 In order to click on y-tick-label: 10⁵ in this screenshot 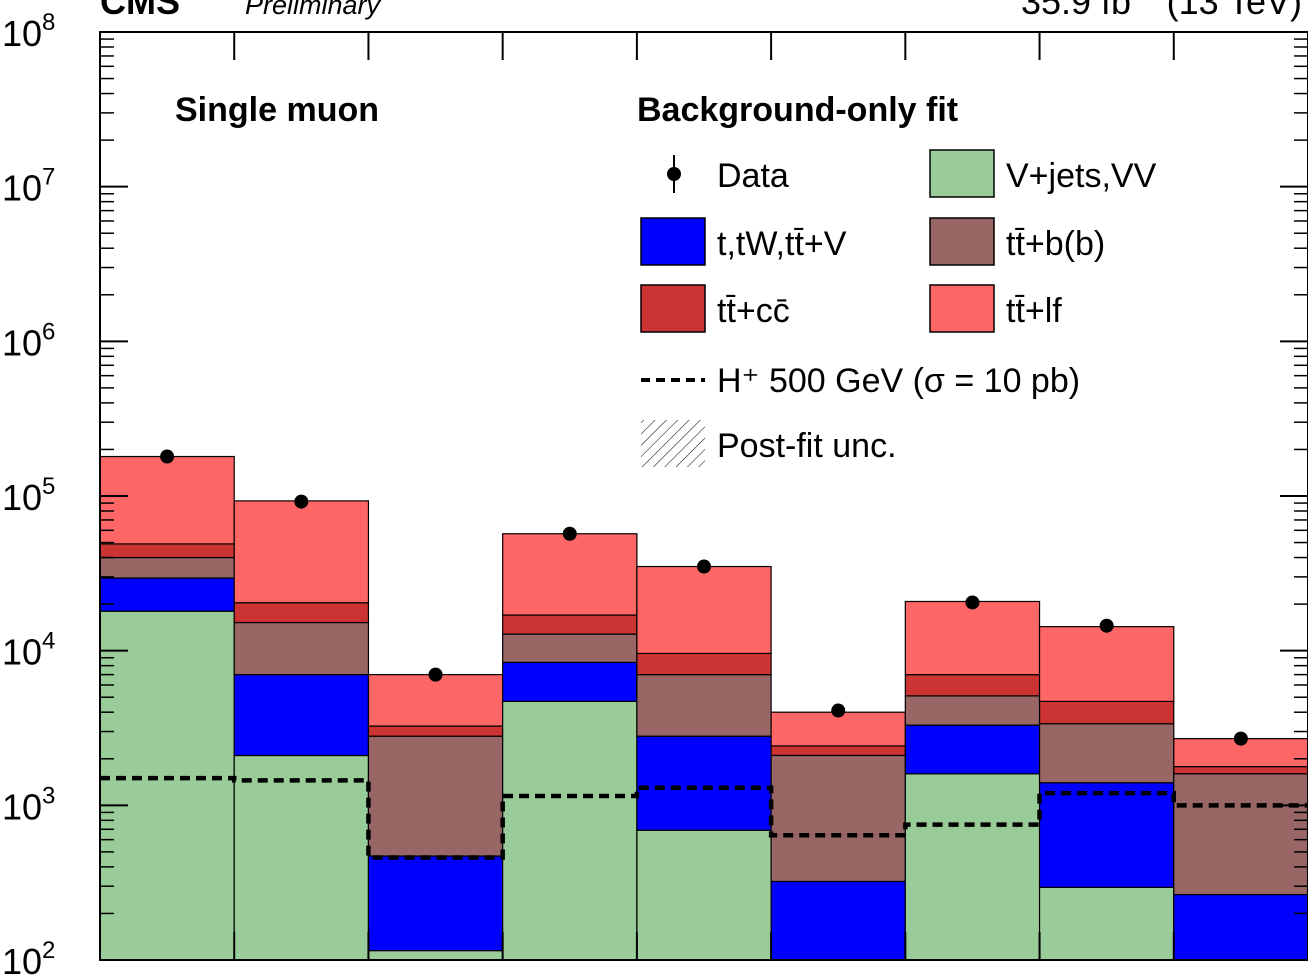, I will do `click(28, 495)`.